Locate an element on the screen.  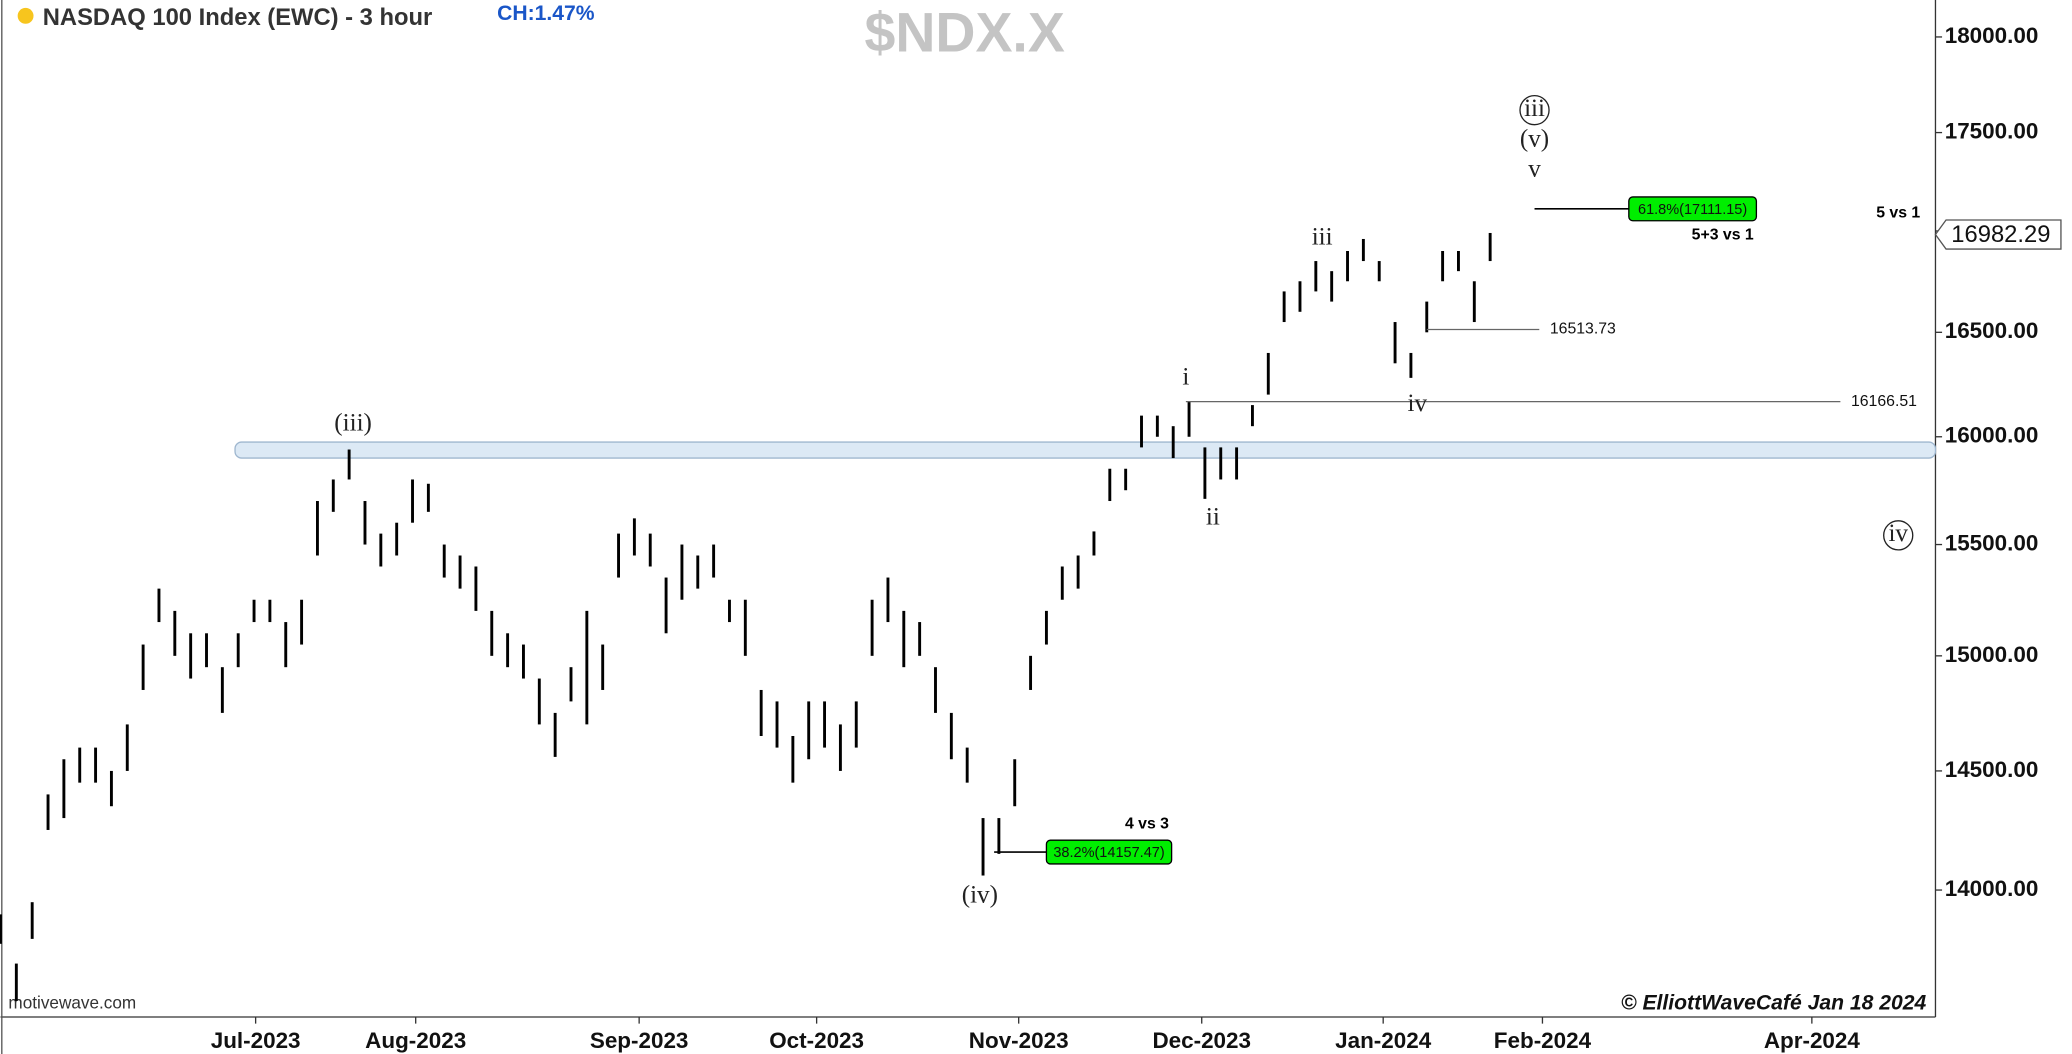
last-price-label: 16982.29 is located at coordinates (2000, 234).